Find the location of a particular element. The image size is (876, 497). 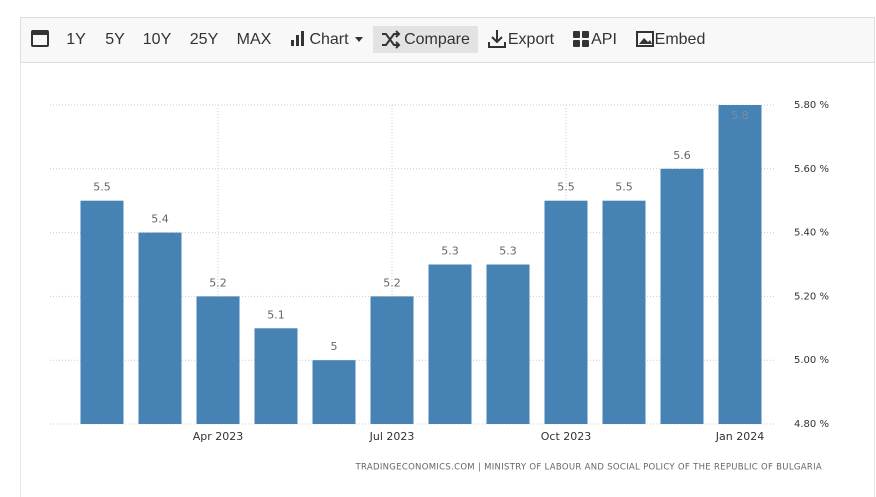

toolbar-button: 25Y is located at coordinates (204, 39).